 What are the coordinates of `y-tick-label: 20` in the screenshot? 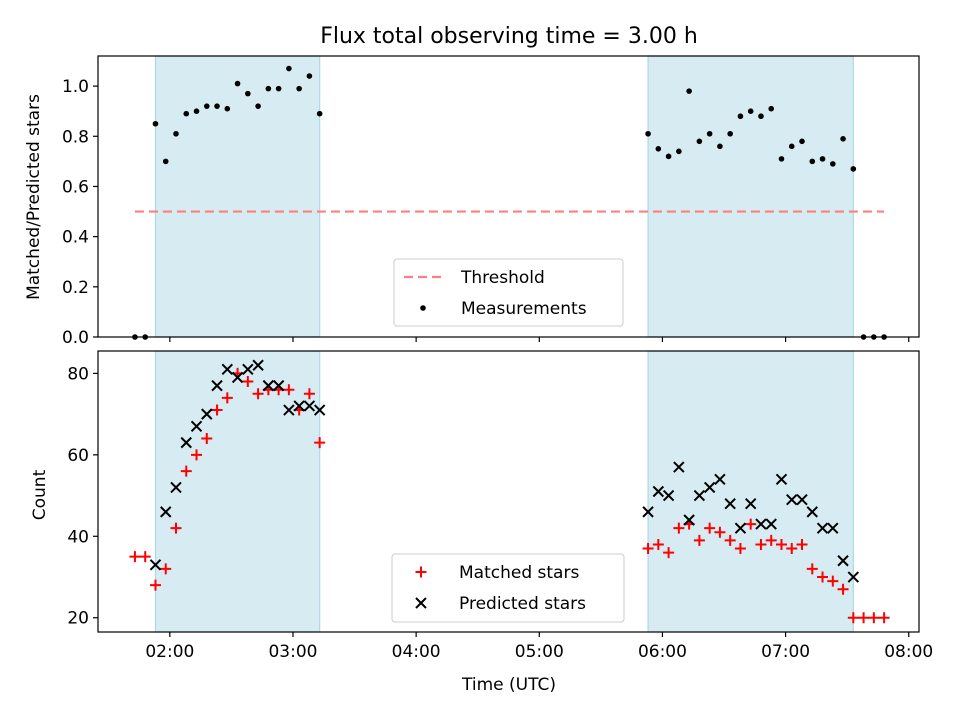 It's located at (78, 619).